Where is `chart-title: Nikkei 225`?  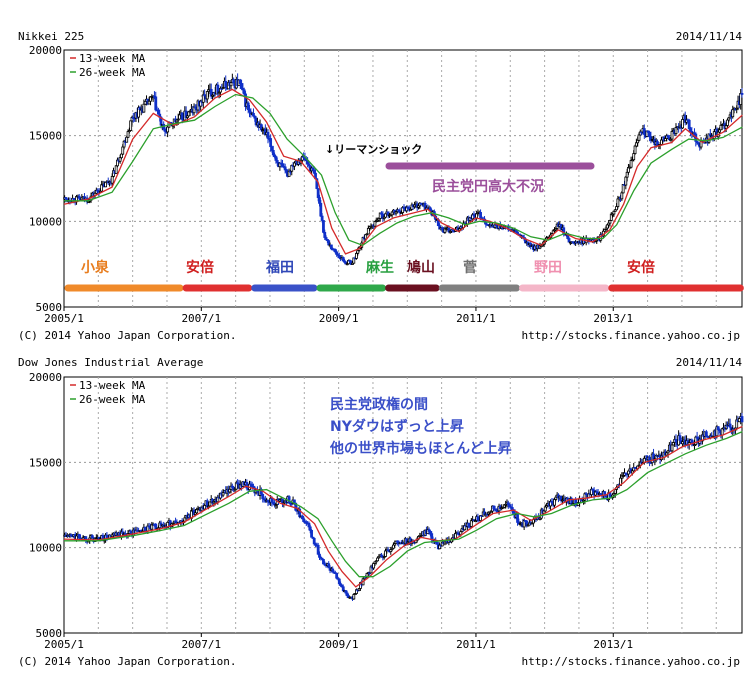
chart-title: Nikkei 225 is located at coordinates (51, 36).